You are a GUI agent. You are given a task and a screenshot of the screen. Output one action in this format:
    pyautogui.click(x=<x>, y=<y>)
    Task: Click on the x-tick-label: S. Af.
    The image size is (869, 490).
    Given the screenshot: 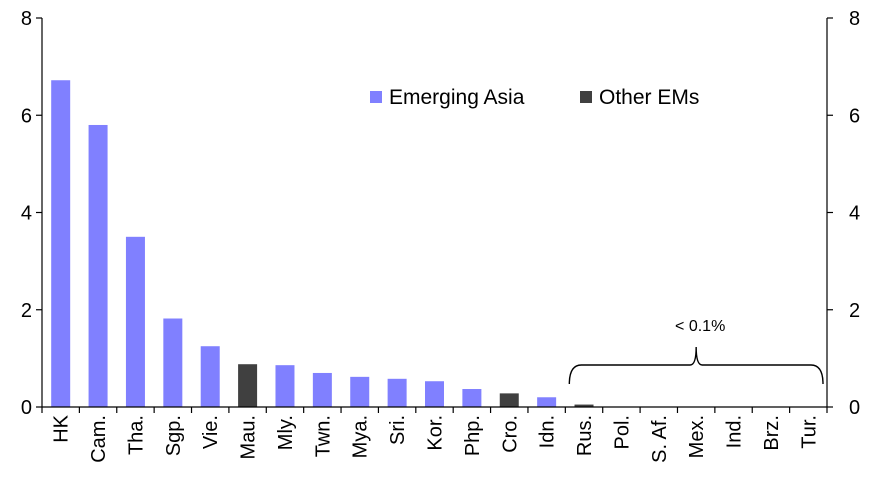 What is the action you would take?
    pyautogui.click(x=660, y=439)
    